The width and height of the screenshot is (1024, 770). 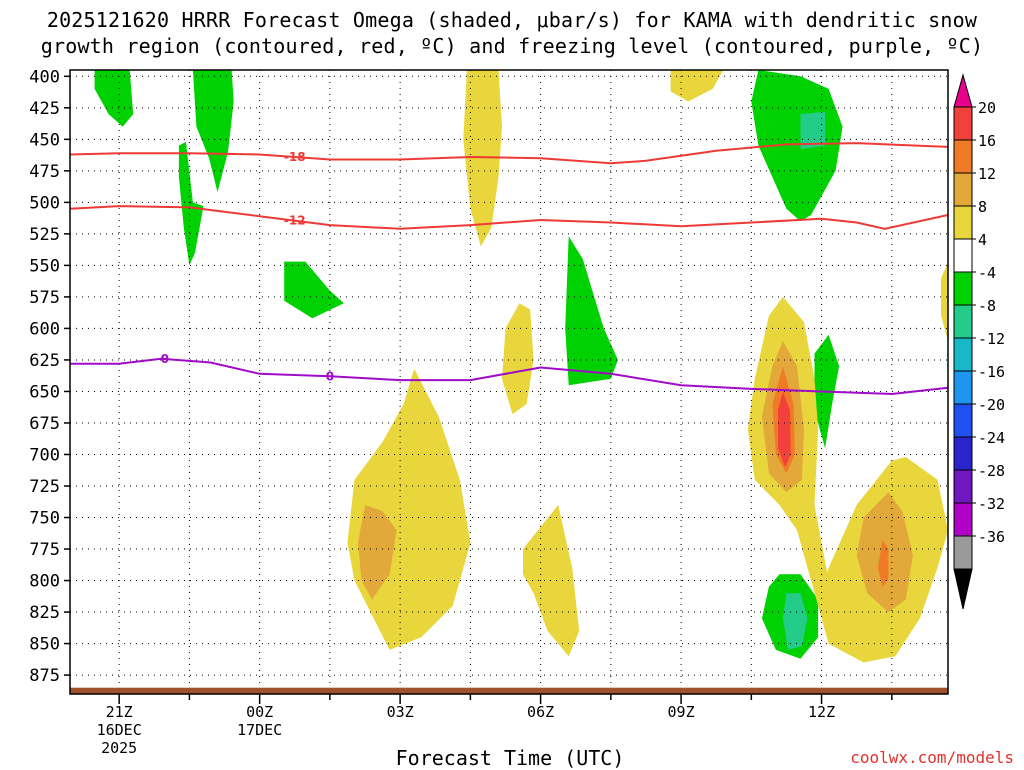 What do you see at coordinates (991, 438) in the screenshot?
I see `colorbar-label-10: -24` at bounding box center [991, 438].